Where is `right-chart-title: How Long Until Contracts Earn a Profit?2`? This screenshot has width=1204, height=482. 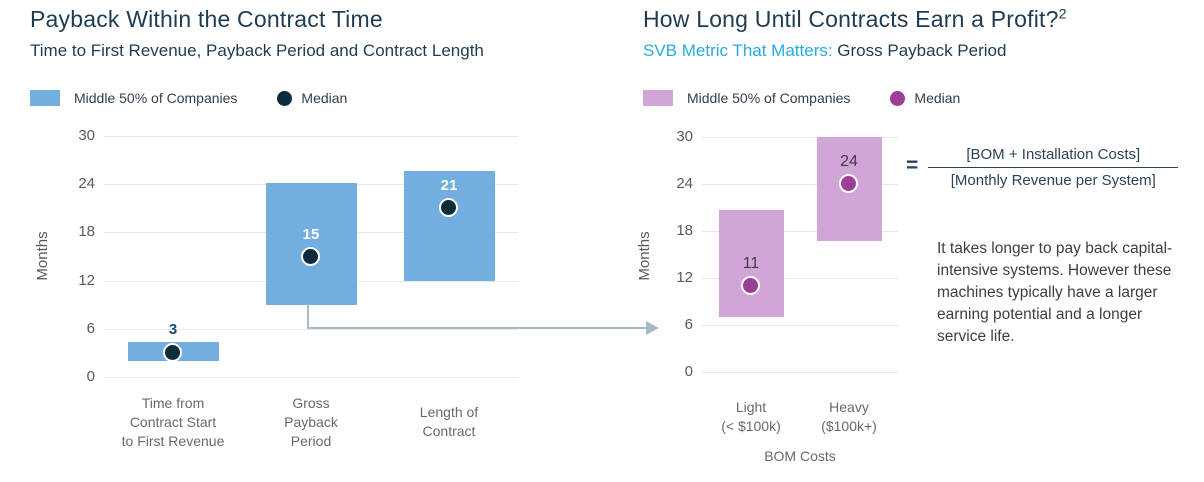 right-chart-title: How Long Until Contracts Earn a Profit?2 is located at coordinates (855, 19).